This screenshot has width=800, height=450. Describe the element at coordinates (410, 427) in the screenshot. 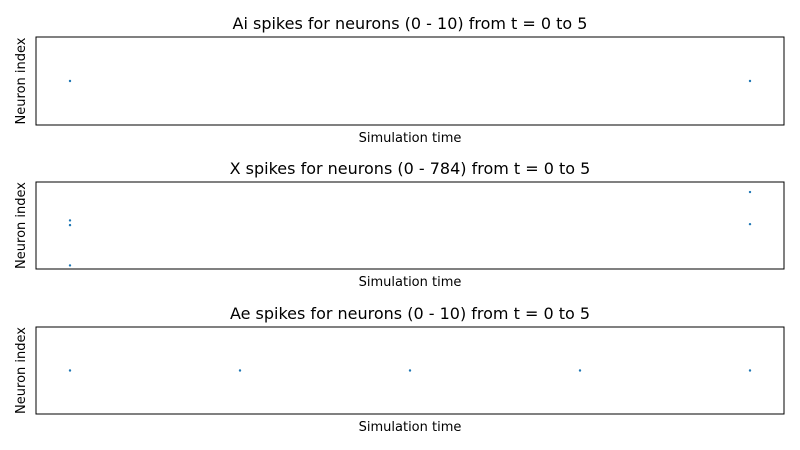

I see `ae-x-axis-label: Simulation time` at that location.